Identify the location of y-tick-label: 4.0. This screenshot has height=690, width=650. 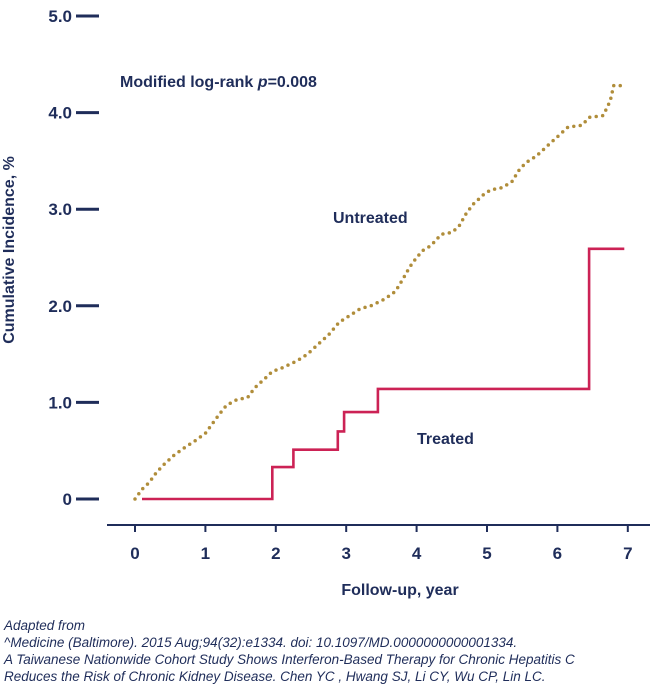
(60, 113).